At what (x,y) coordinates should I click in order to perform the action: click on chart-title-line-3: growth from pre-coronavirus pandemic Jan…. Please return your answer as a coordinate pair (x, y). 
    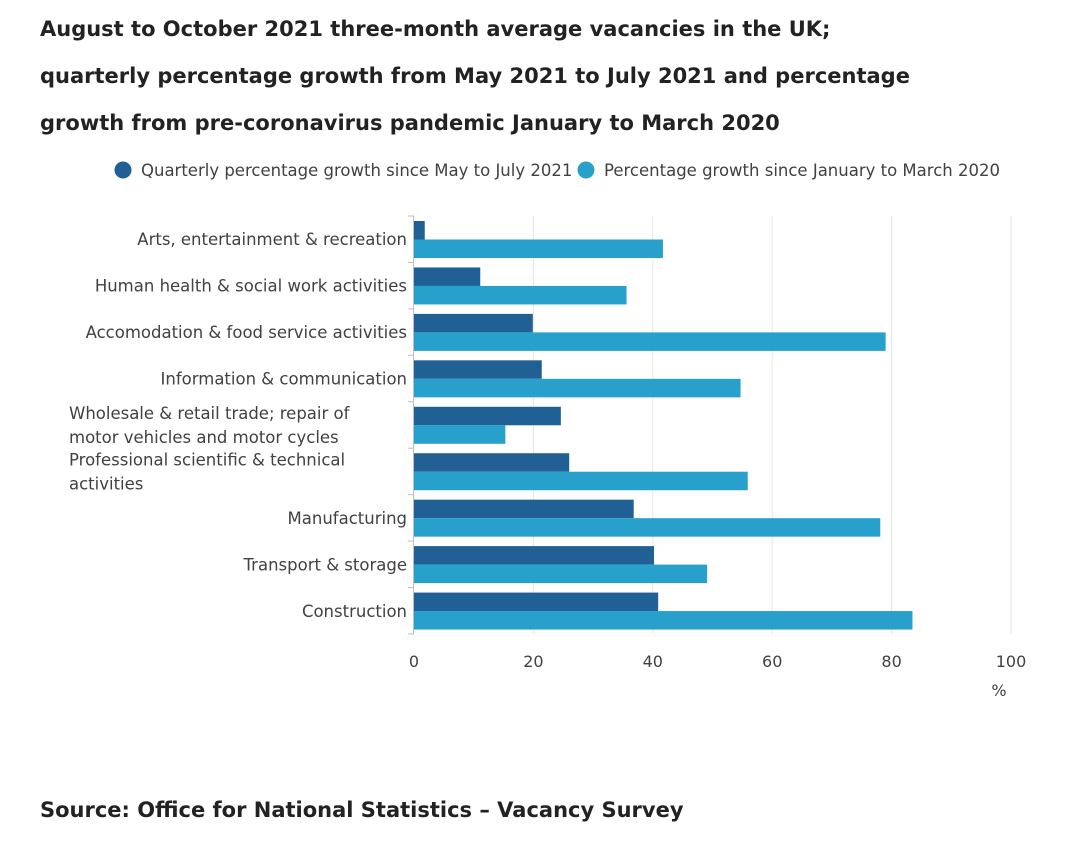
    Looking at the image, I should click on (410, 123).